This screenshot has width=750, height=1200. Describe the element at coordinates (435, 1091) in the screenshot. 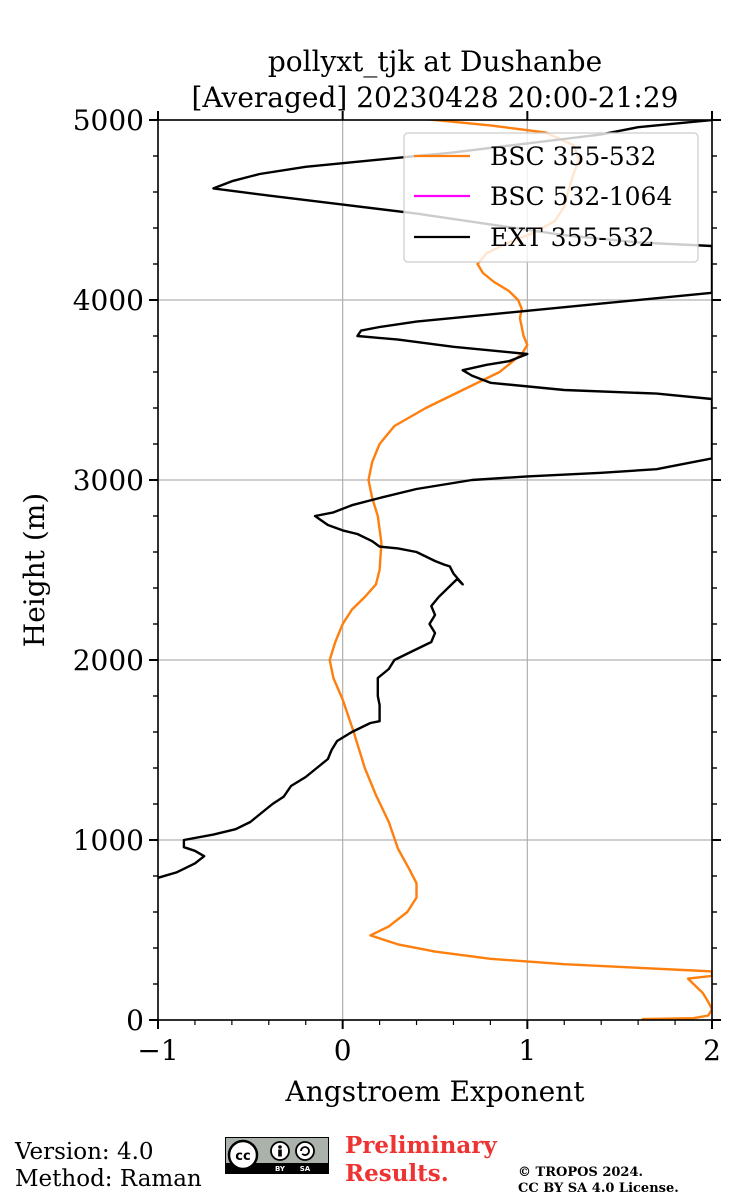

I see `x-axis-label: Angstroem Exponent` at that location.